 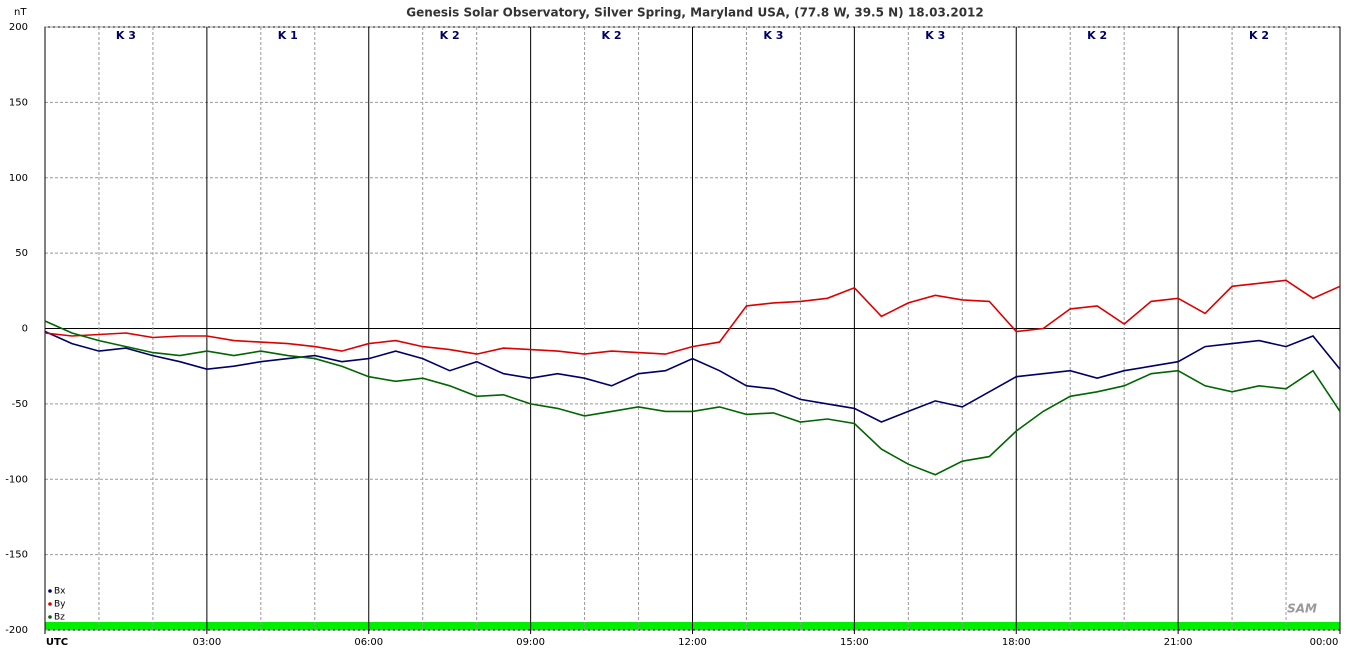 I want to click on k-index: K 1, so click(x=288, y=35).